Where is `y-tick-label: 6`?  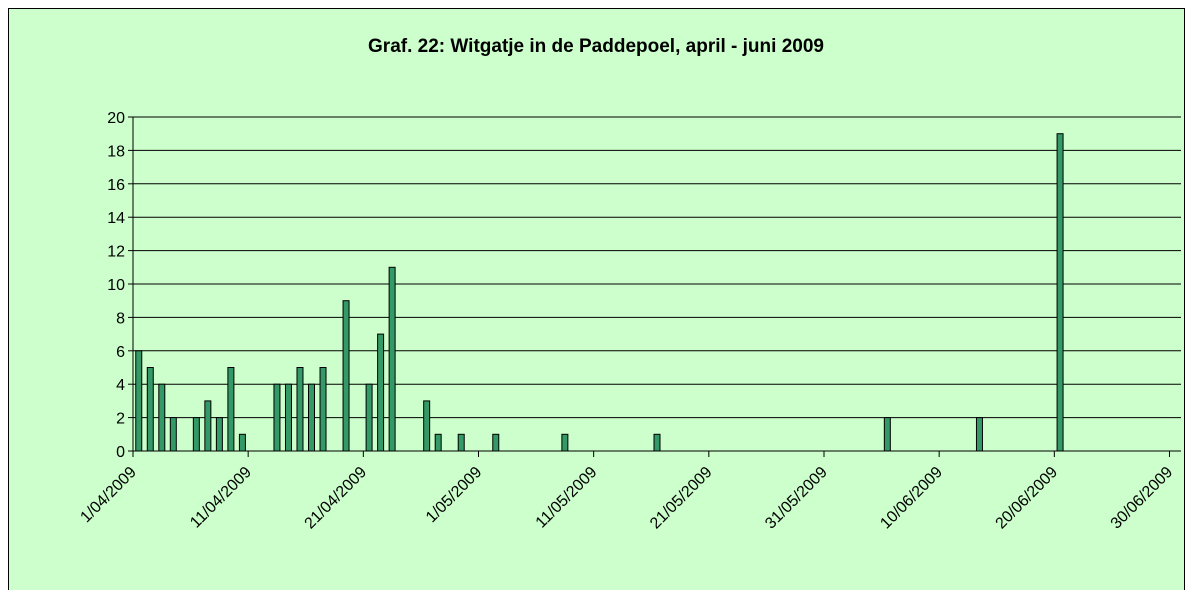 y-tick-label: 6 is located at coordinates (120, 352).